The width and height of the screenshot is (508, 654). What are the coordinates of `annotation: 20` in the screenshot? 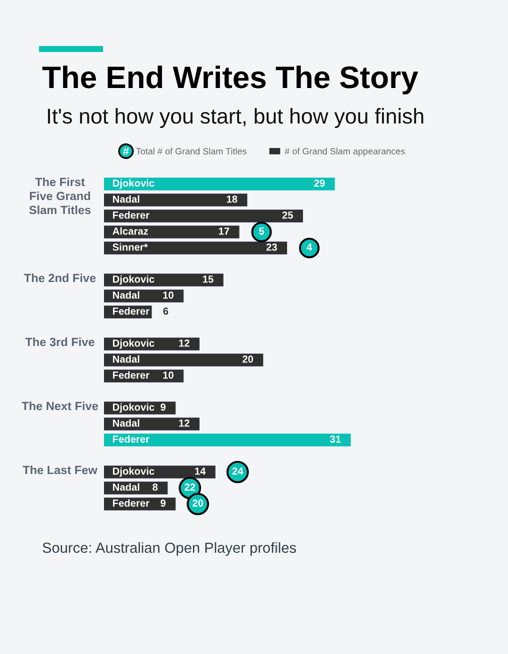 It's located at (198, 503).